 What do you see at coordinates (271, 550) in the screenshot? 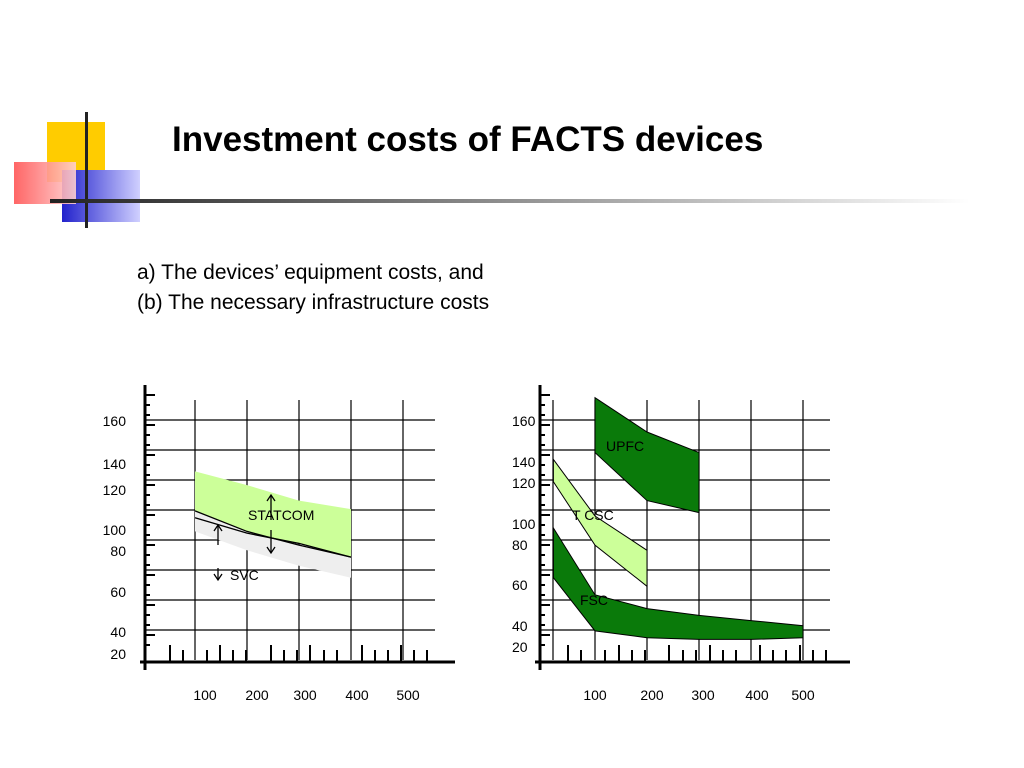
I see `arrow-statcom-down-head` at bounding box center [271, 550].